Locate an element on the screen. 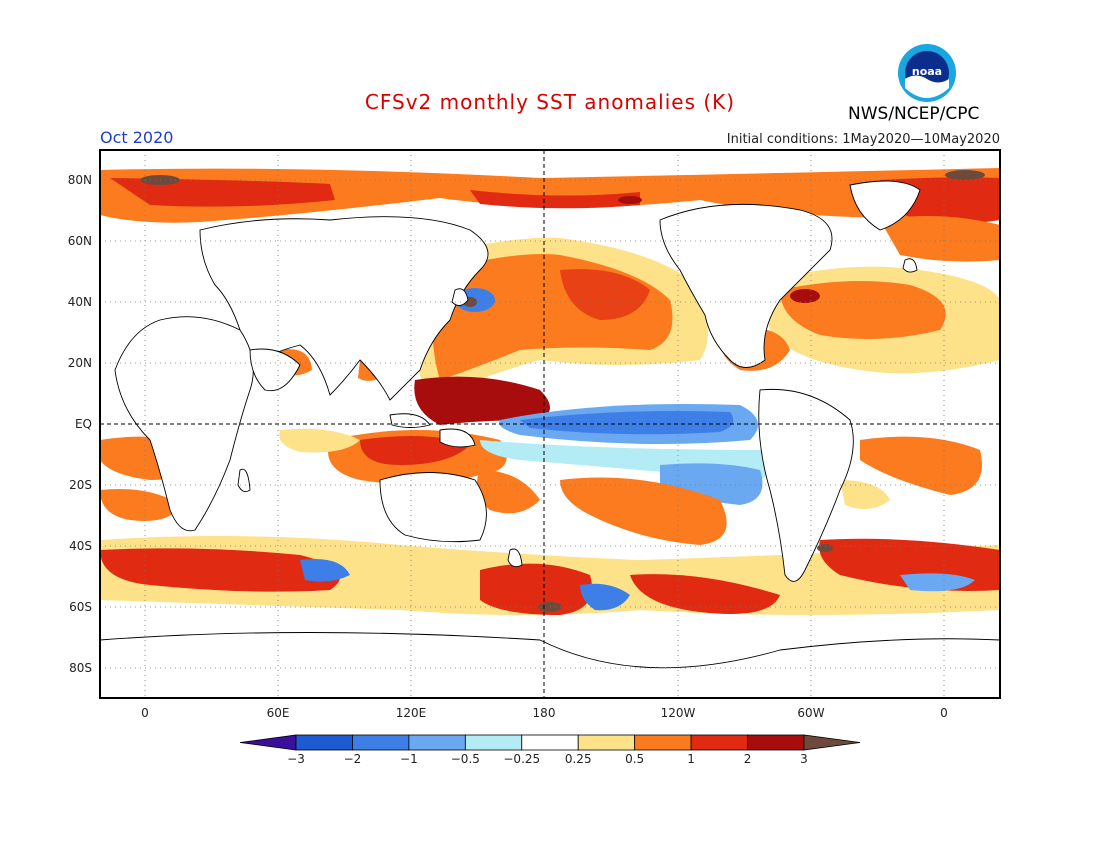 The height and width of the screenshot is (850, 1100). lat-label: 20N is located at coordinates (80, 363).